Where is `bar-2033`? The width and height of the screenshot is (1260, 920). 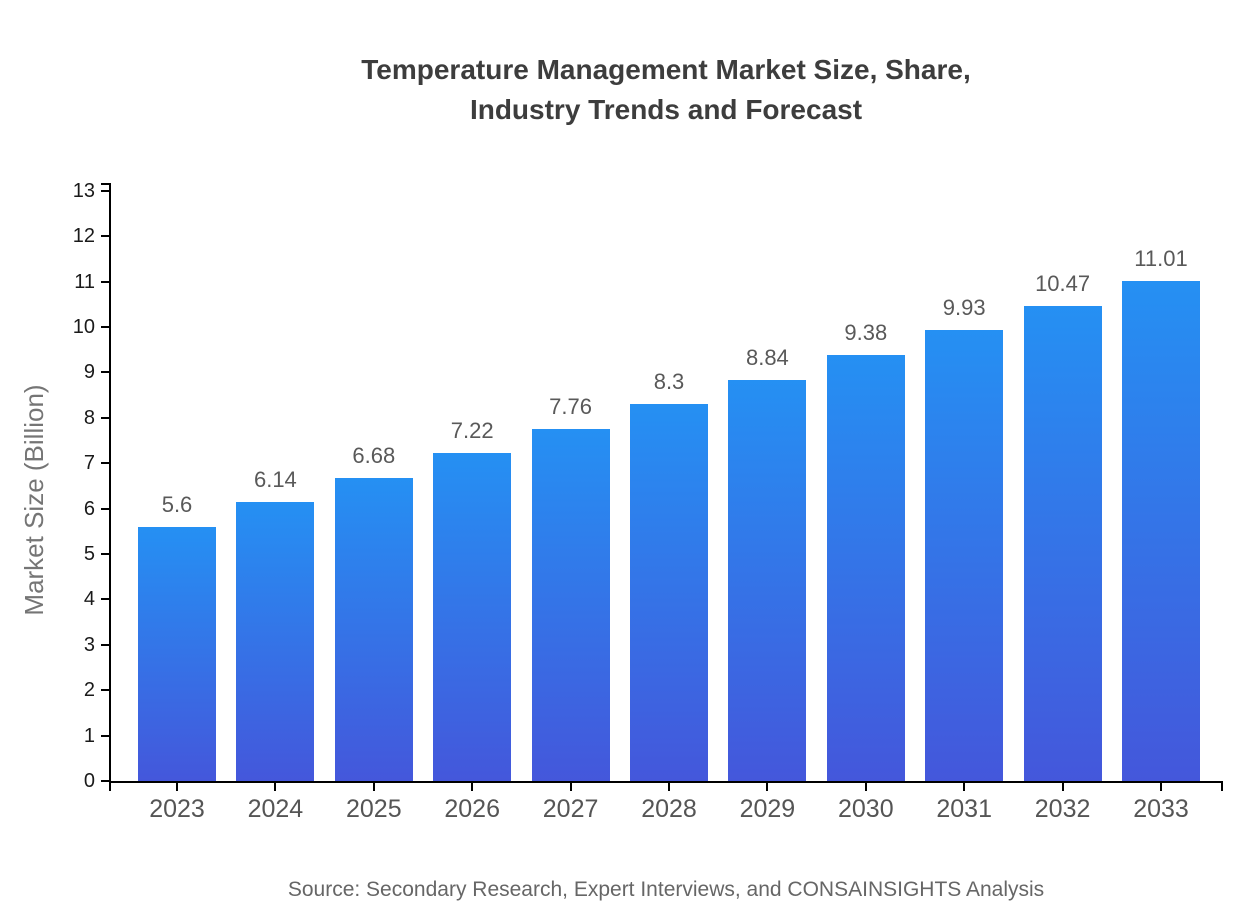 bar-2033 is located at coordinates (1161, 531).